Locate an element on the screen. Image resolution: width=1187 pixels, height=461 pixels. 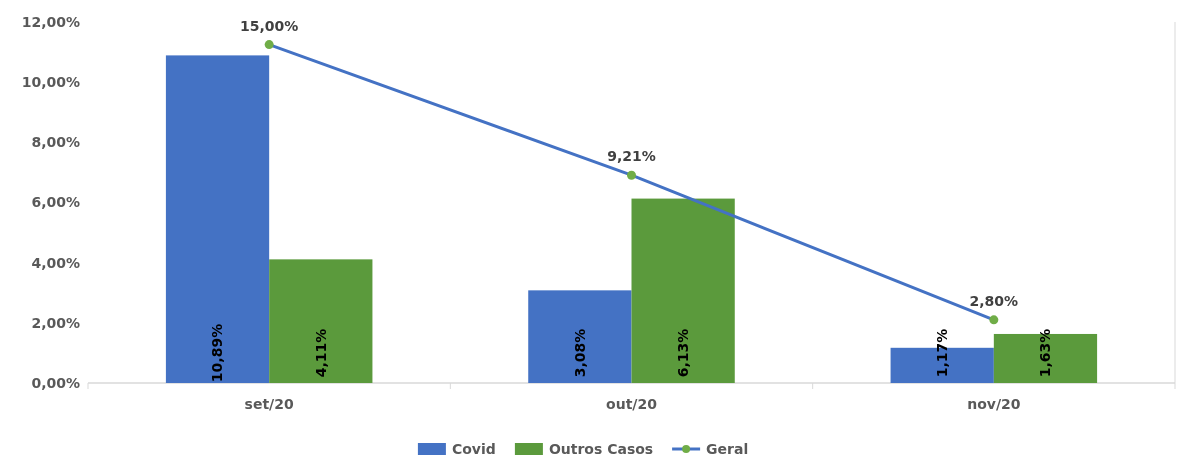
data-label: 2,80% is located at coordinates (994, 300).